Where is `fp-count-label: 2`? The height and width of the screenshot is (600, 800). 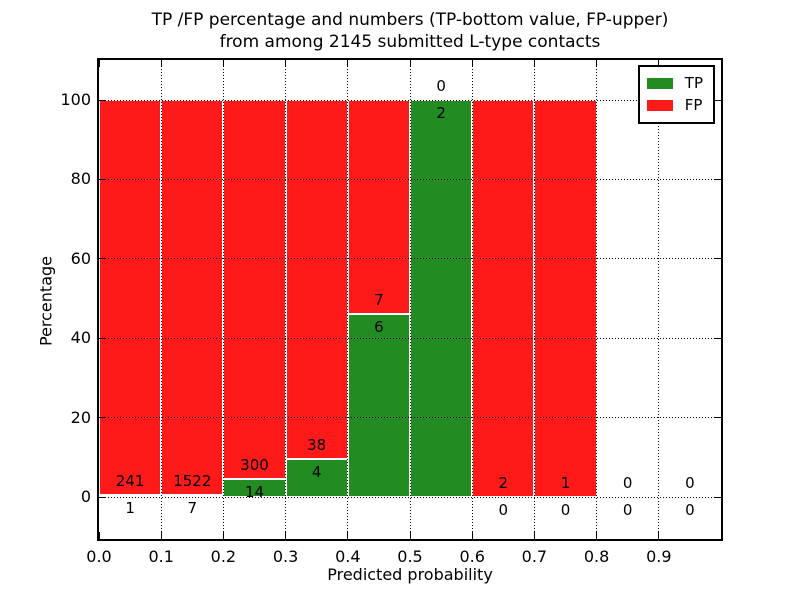 fp-count-label: 2 is located at coordinates (503, 483).